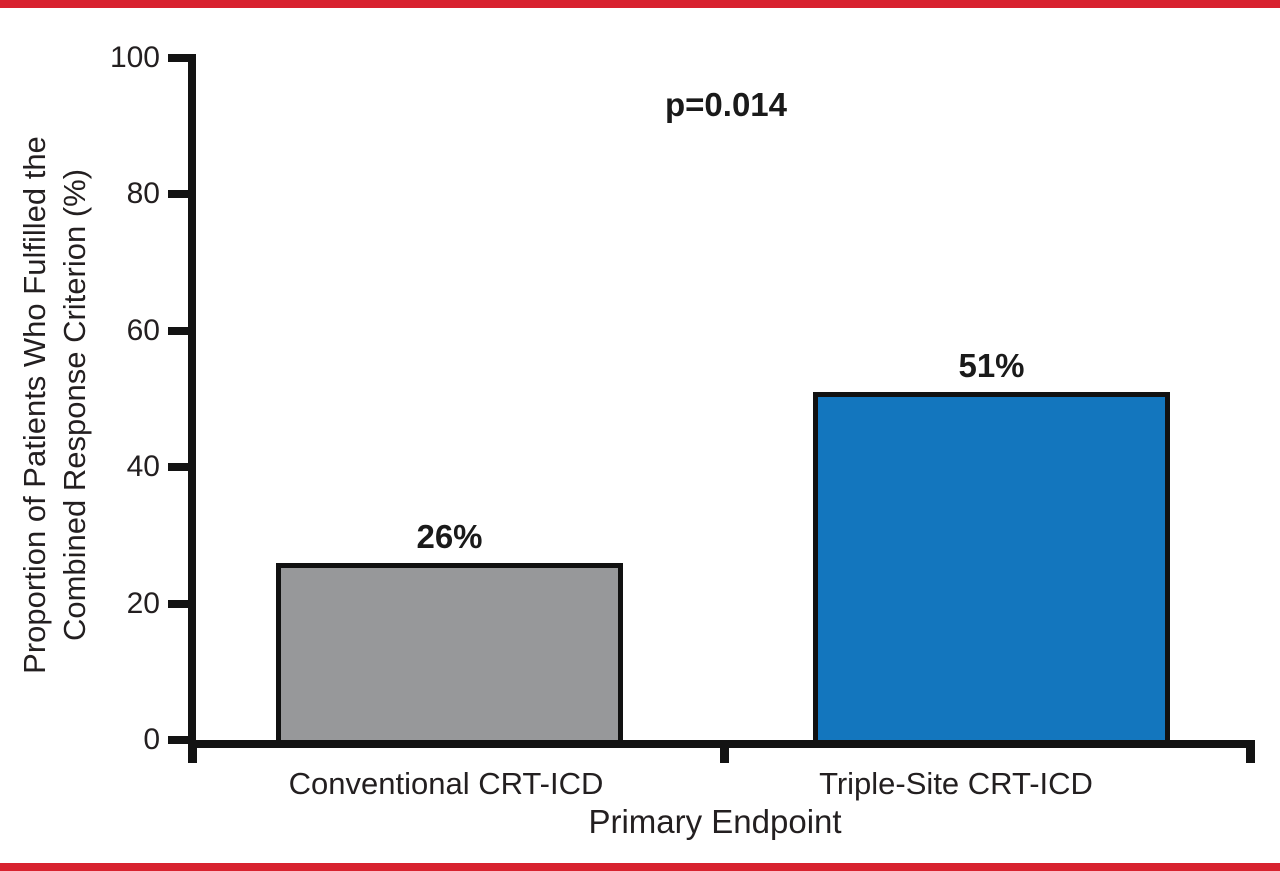 Image resolution: width=1280 pixels, height=871 pixels. Describe the element at coordinates (956, 783) in the screenshot. I see `x-category-label-triple-site: Triple-Site CRT-ICD` at that location.